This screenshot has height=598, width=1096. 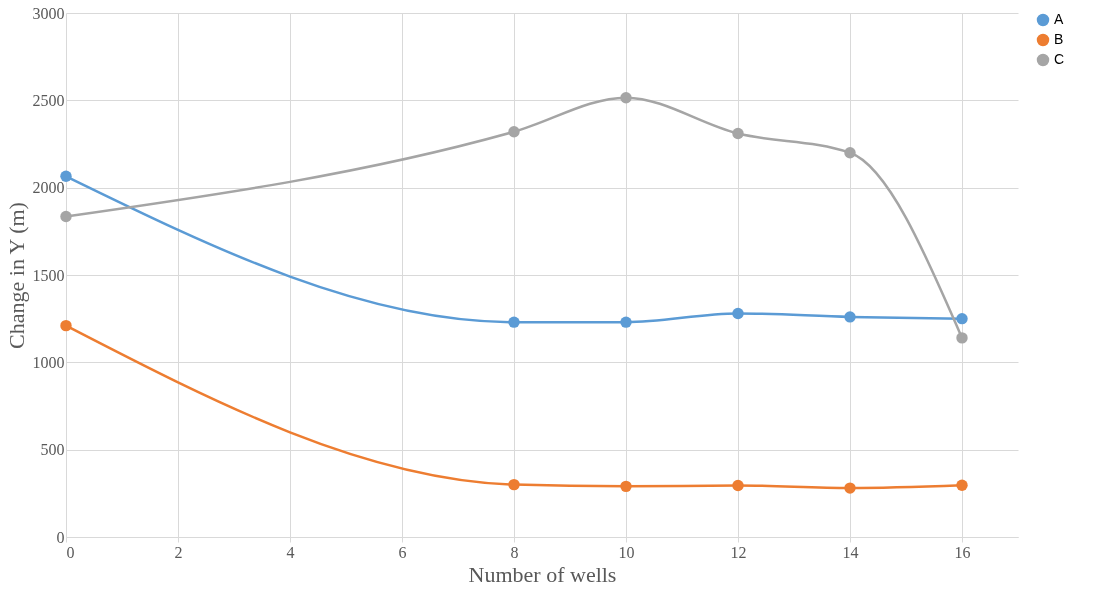 What do you see at coordinates (52, 450) in the screenshot?
I see `y-tick-label: 500` at bounding box center [52, 450].